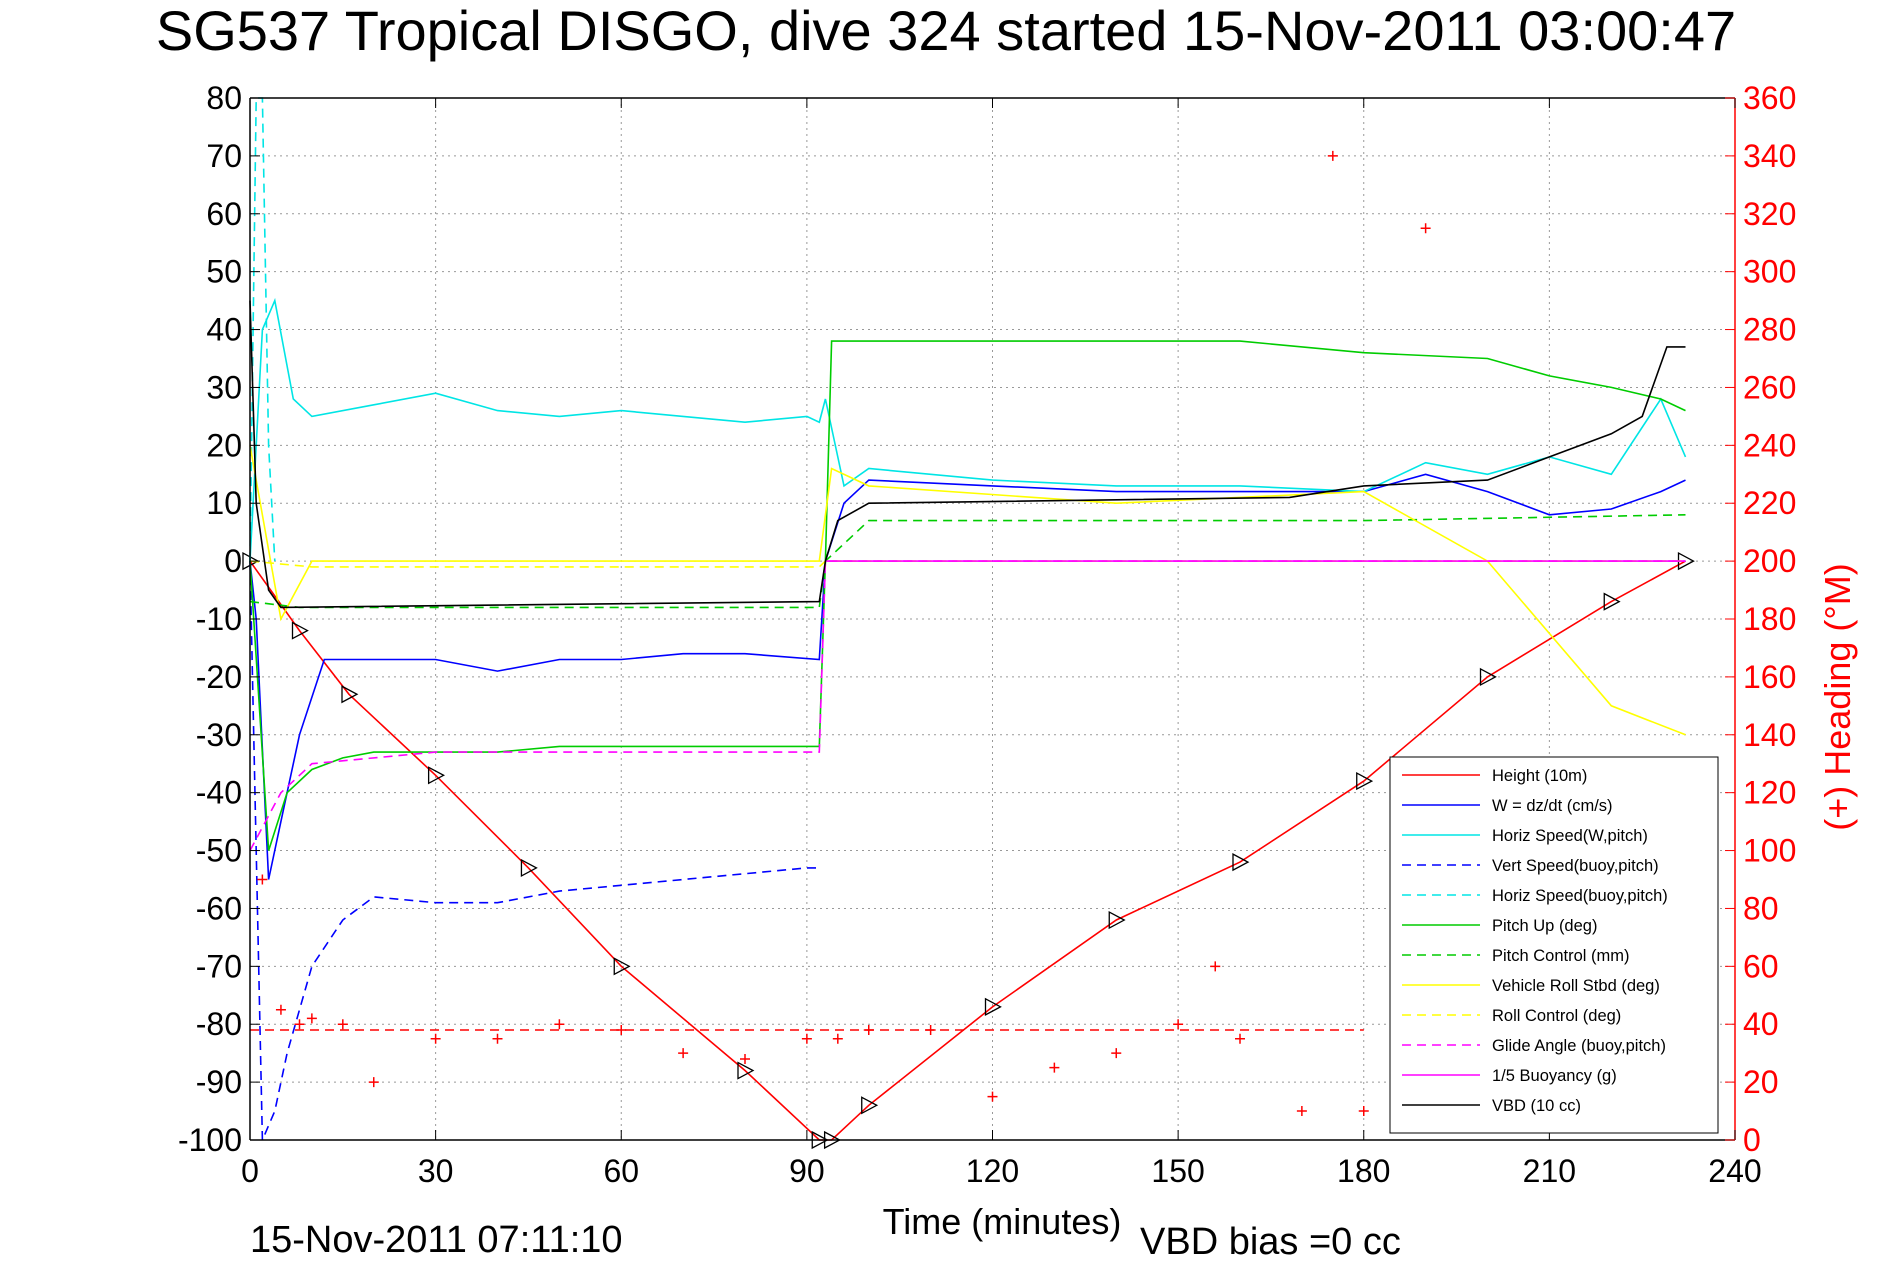 Image resolution: width=1891 pixels, height=1262 pixels. I want to click on y2-tick-label: 60, so click(1761, 966).